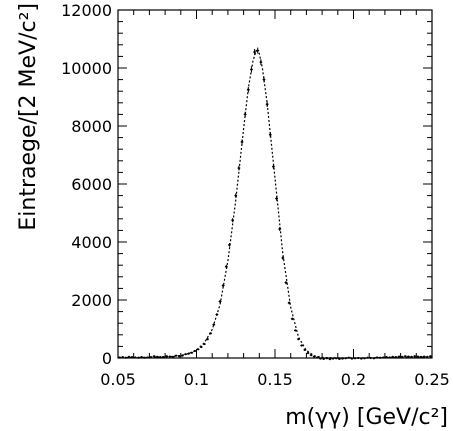 Image resolution: width=453 pixels, height=431 pixels. What do you see at coordinates (275, 379) in the screenshot?
I see `x-tick-label: 0.15` at bounding box center [275, 379].